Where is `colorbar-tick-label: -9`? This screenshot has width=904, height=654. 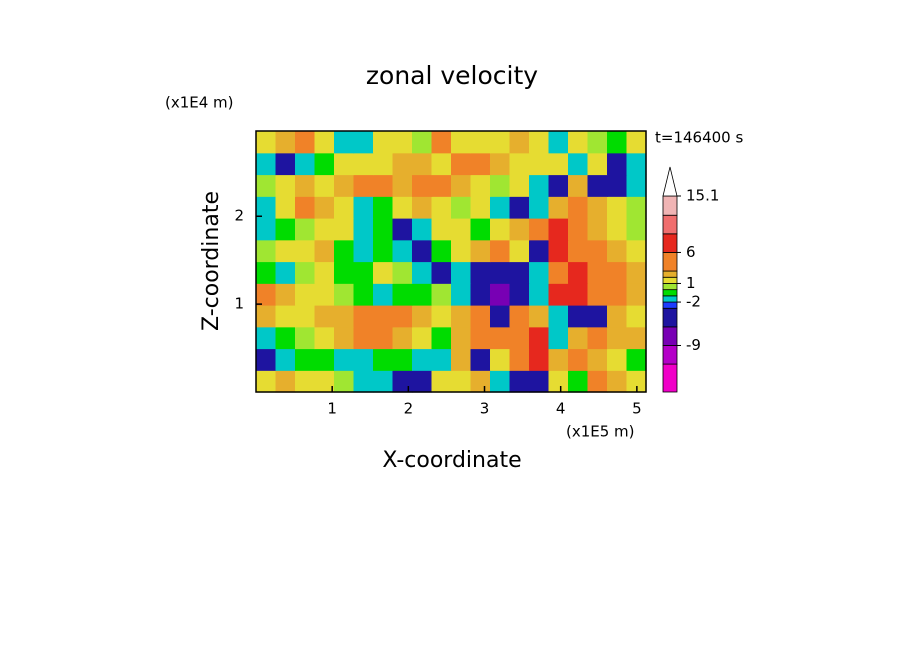 colorbar-tick-label: -9 is located at coordinates (693, 345).